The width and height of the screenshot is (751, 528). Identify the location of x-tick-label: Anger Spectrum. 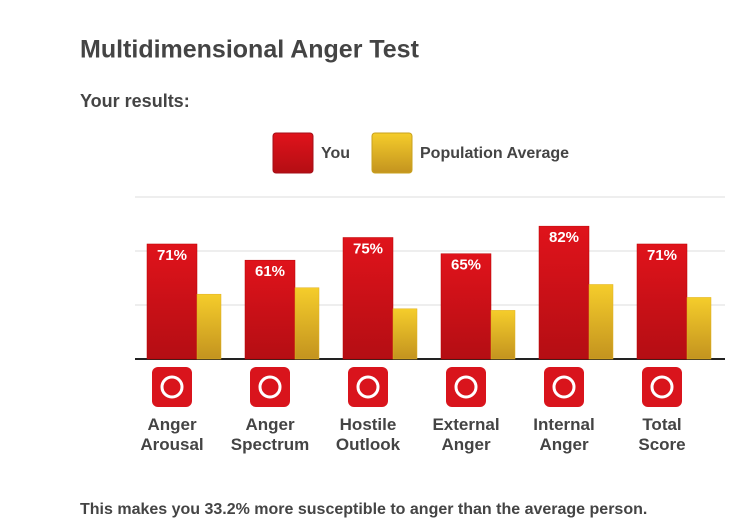
(270, 434).